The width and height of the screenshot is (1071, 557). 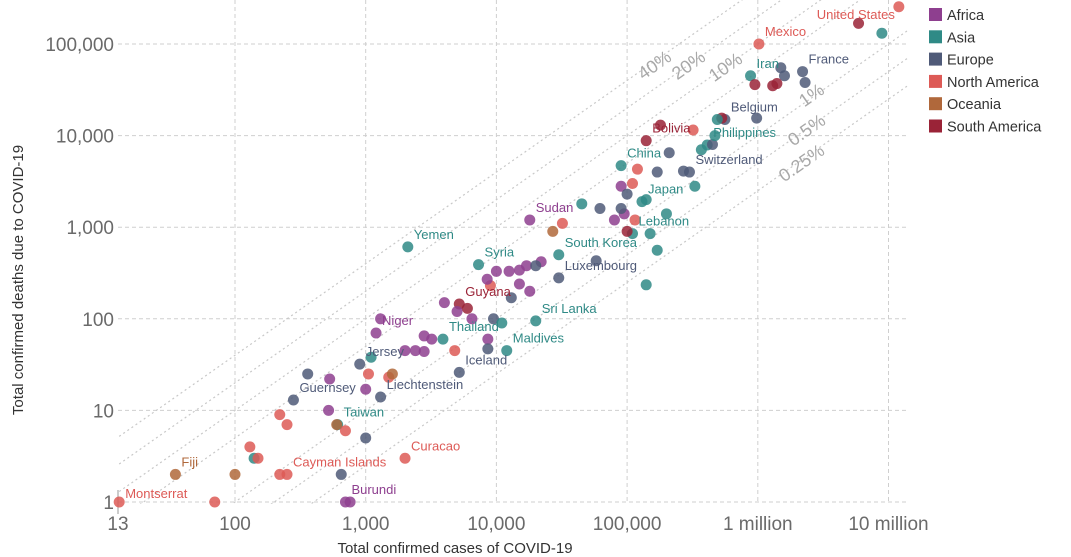 What do you see at coordinates (18, 280) in the screenshot?
I see `y-axis-title: Total confirmed deaths due to COVID-19` at bounding box center [18, 280].